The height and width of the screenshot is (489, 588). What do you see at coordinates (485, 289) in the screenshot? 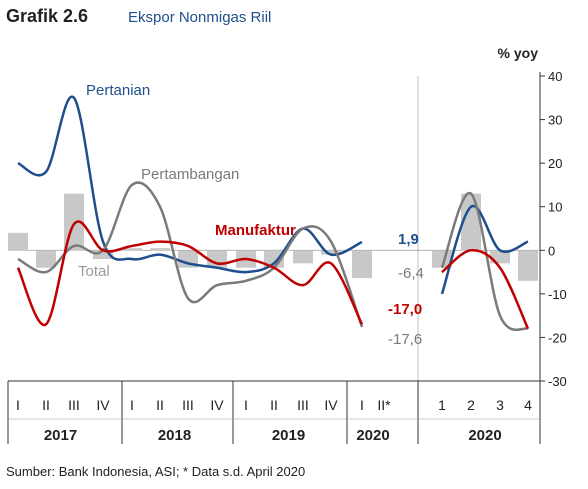
I see `series-line-manufaktur-monthly` at bounding box center [485, 289].